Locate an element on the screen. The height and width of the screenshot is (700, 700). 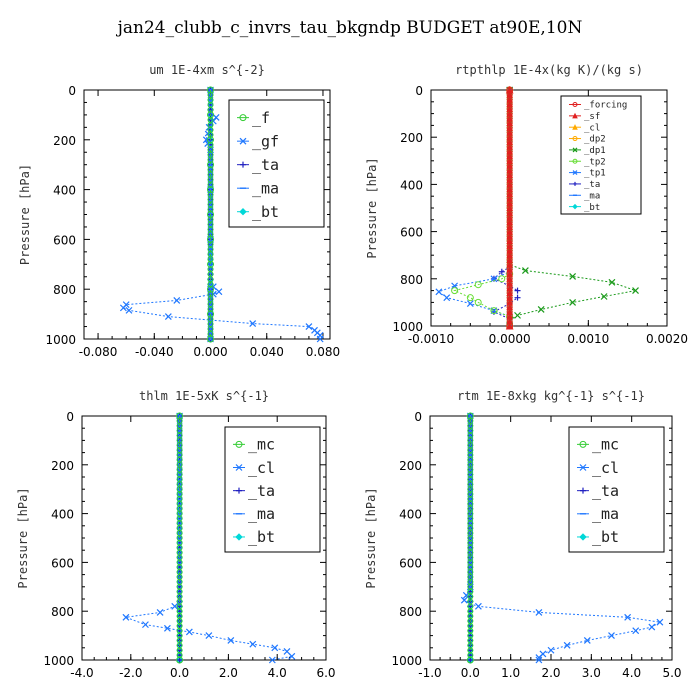
series-tp1-line is located at coordinates (474, 208).